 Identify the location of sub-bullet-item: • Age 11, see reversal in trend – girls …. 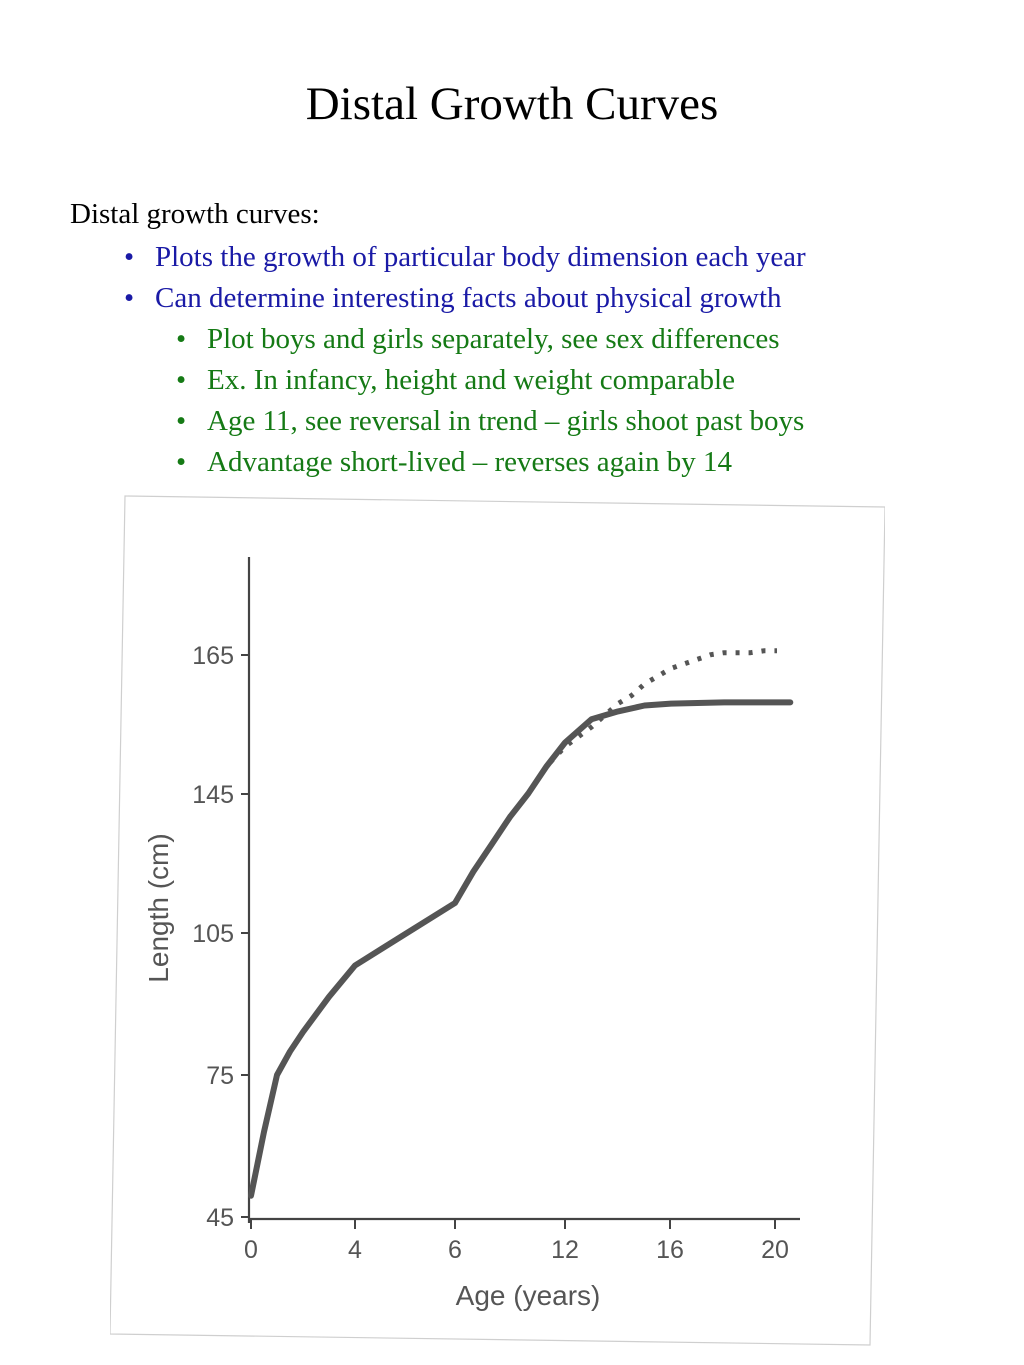
(512, 421).